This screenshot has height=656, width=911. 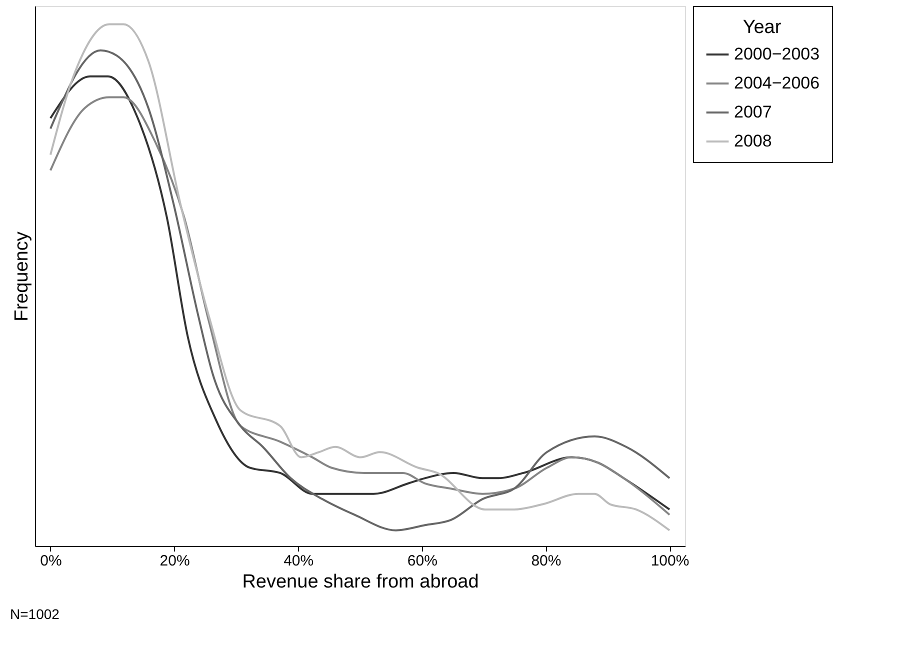 I want to click on x-tick-label: 60%, so click(x=422, y=561).